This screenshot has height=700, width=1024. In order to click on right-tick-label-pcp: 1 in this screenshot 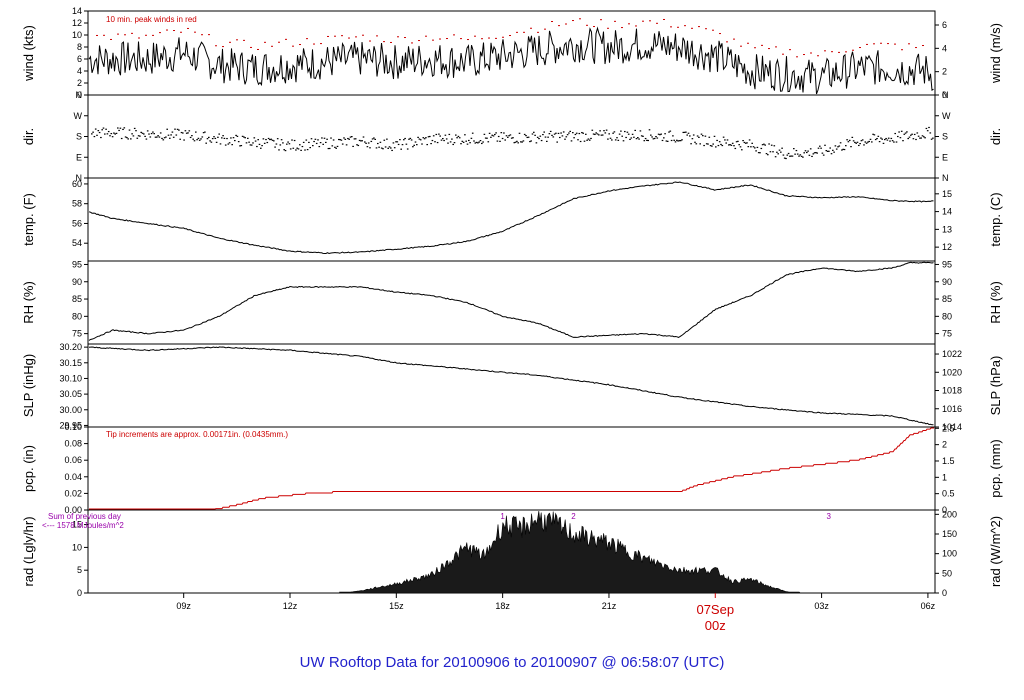, I will do `click(944, 477)`.